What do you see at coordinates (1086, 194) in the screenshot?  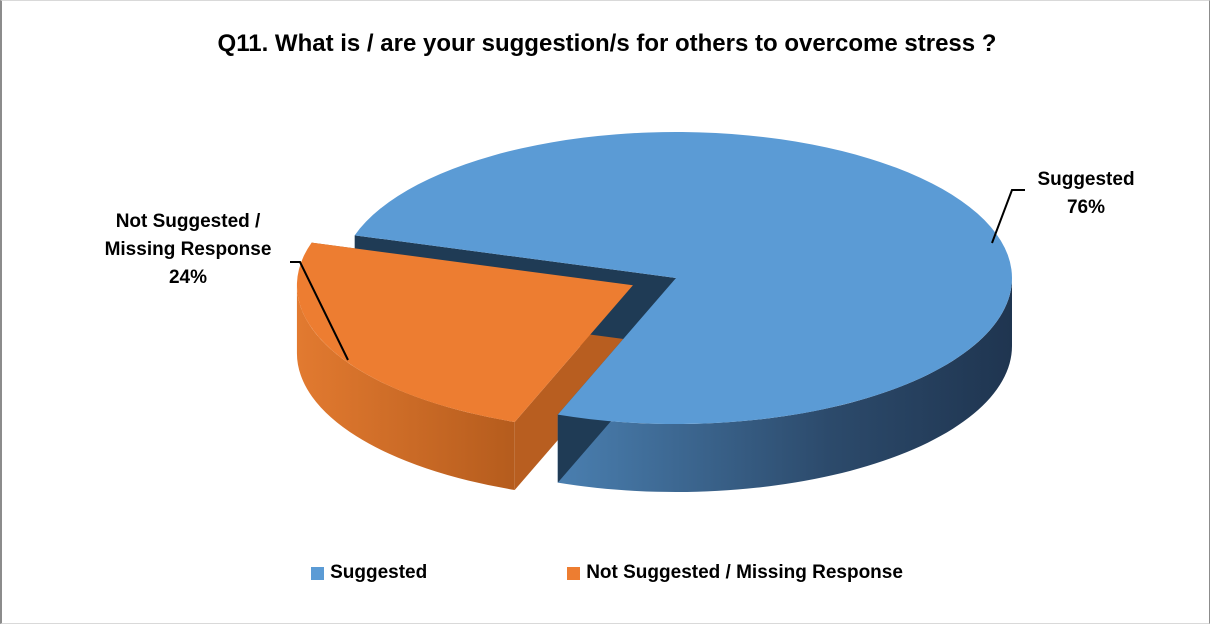 I see `data-label-suggested: Suggested 76%` at bounding box center [1086, 194].